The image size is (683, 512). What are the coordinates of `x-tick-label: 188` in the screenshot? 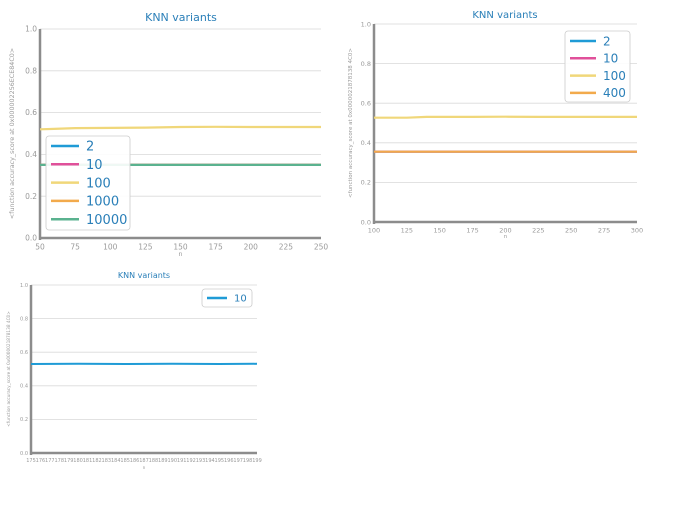 It's located at (154, 461).